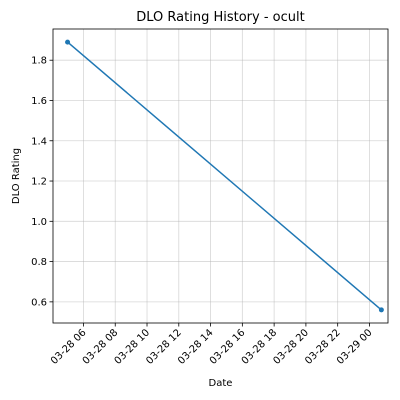 The width and height of the screenshot is (400, 400). What do you see at coordinates (39, 61) in the screenshot?
I see `y-tick-label: 1.8` at bounding box center [39, 61].